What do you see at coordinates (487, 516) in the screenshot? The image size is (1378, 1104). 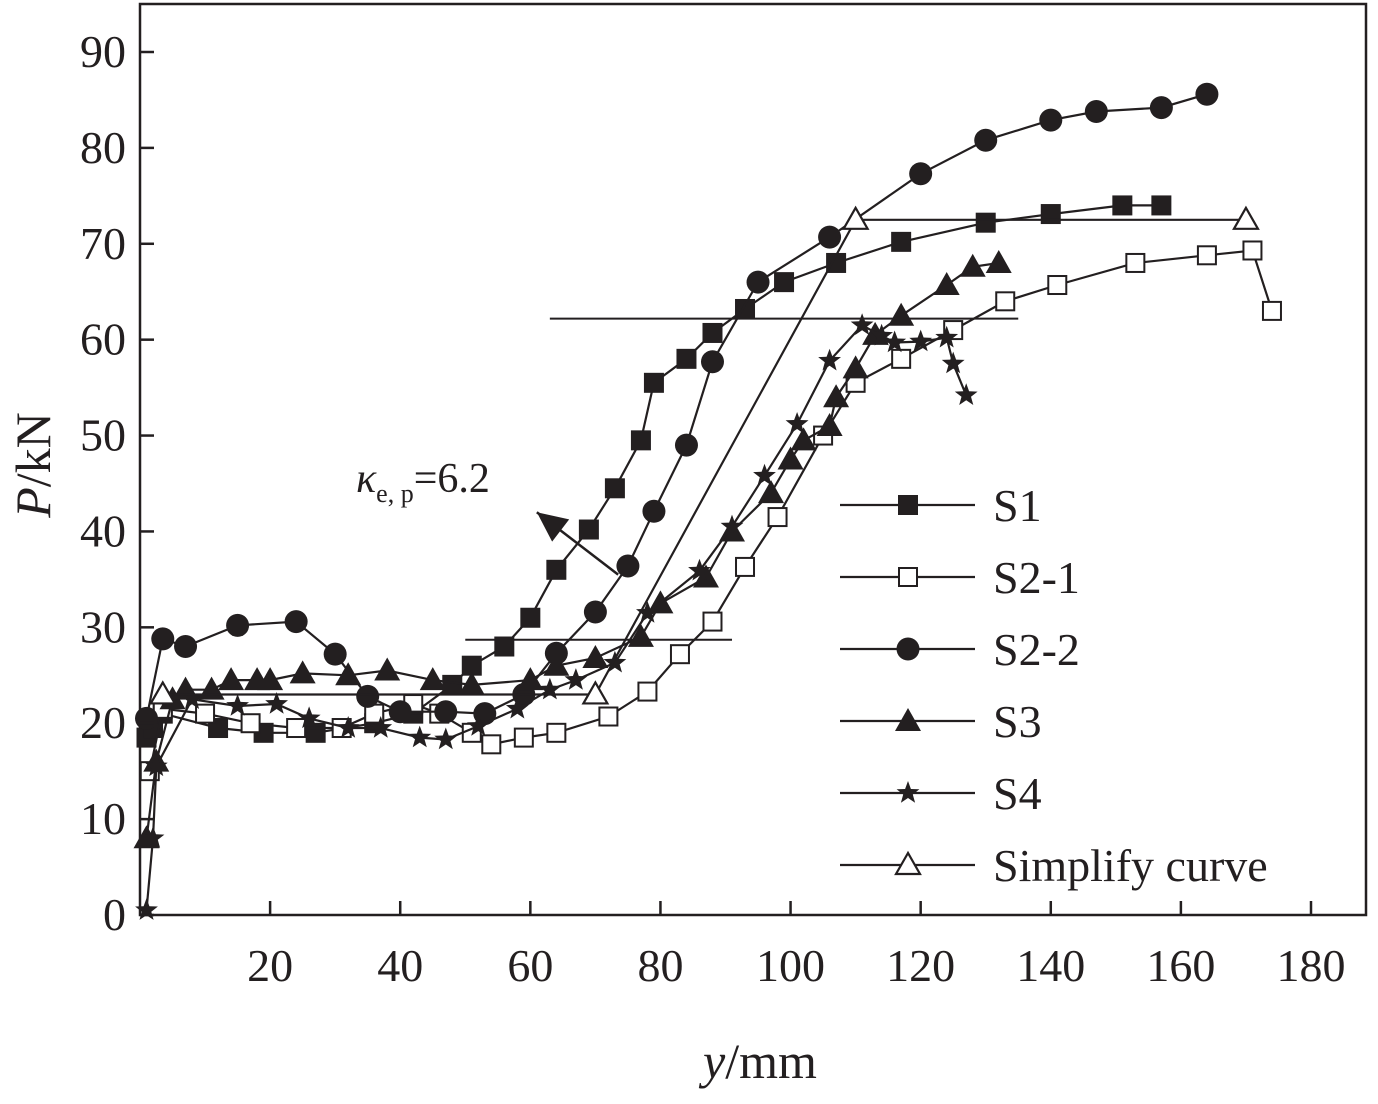 I see `annotation: κe, p=6.2` at bounding box center [487, 516].